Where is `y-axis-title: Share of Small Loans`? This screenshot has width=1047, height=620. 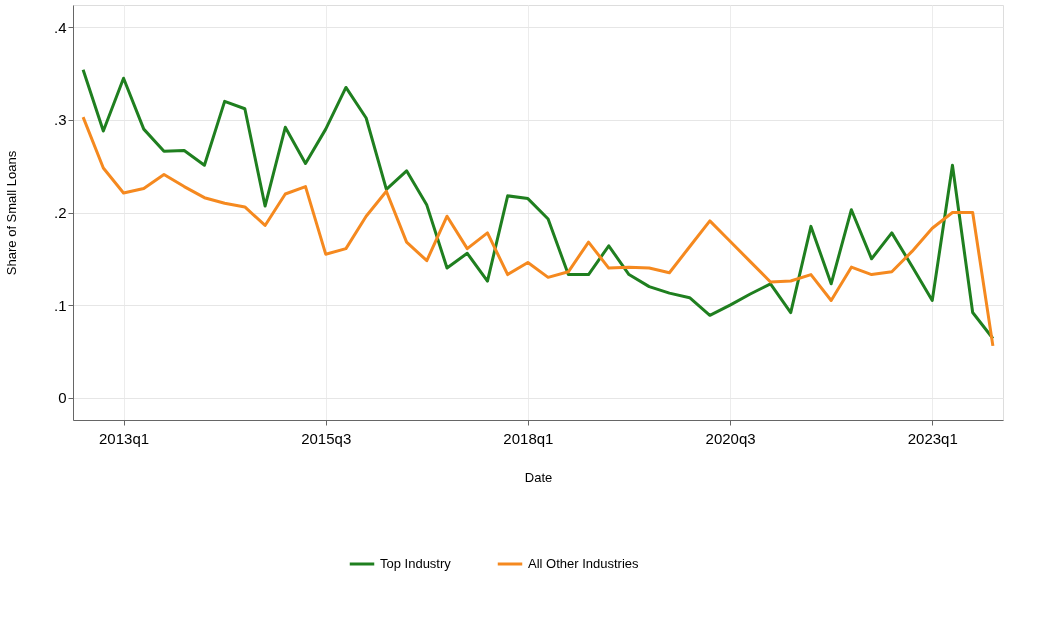
y-axis-title: Share of Small Loans is located at coordinates (11, 213).